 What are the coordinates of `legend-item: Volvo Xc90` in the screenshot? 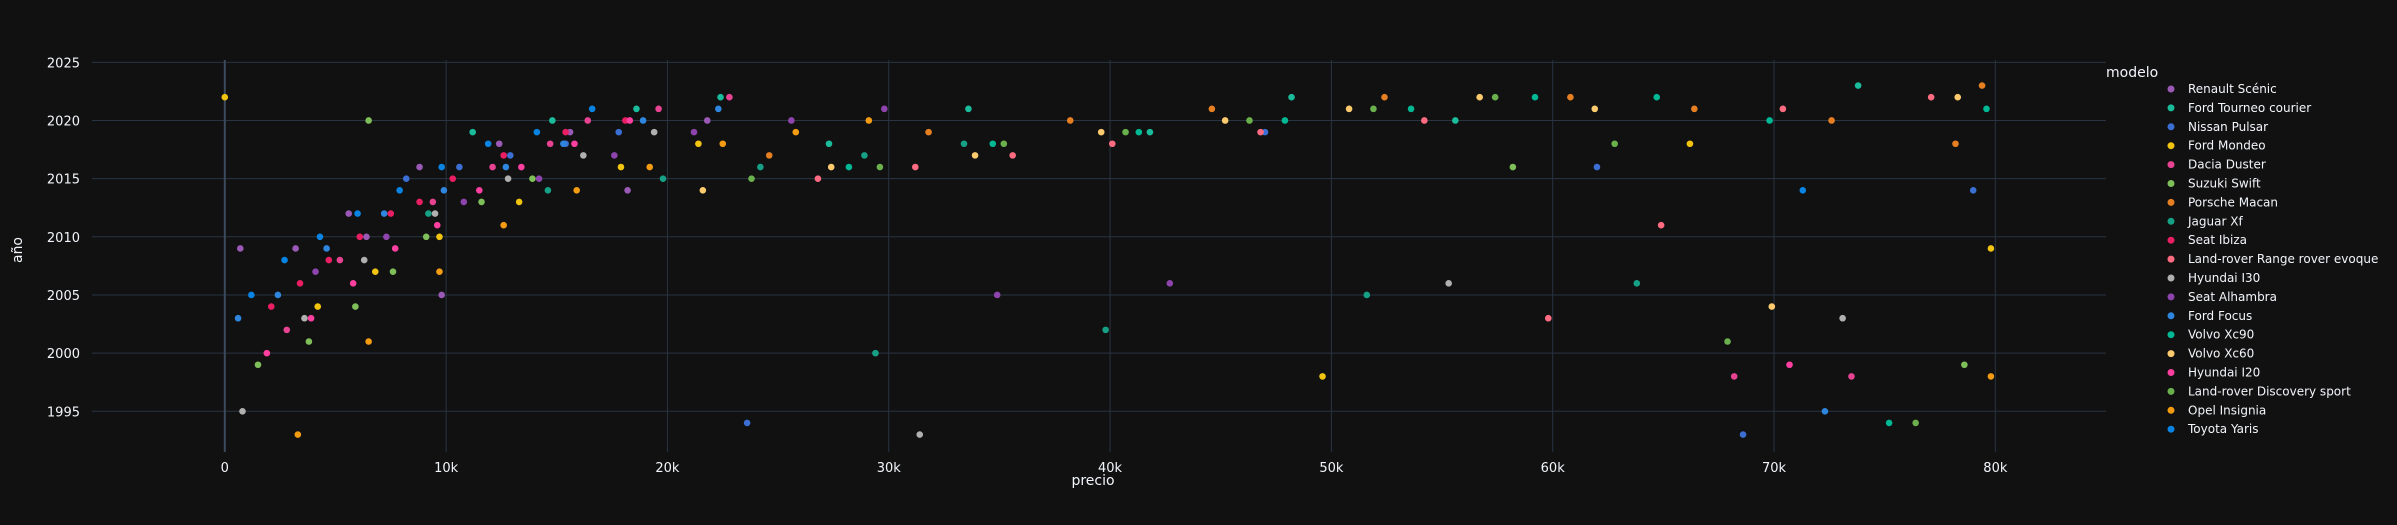 It's located at (2211, 335).